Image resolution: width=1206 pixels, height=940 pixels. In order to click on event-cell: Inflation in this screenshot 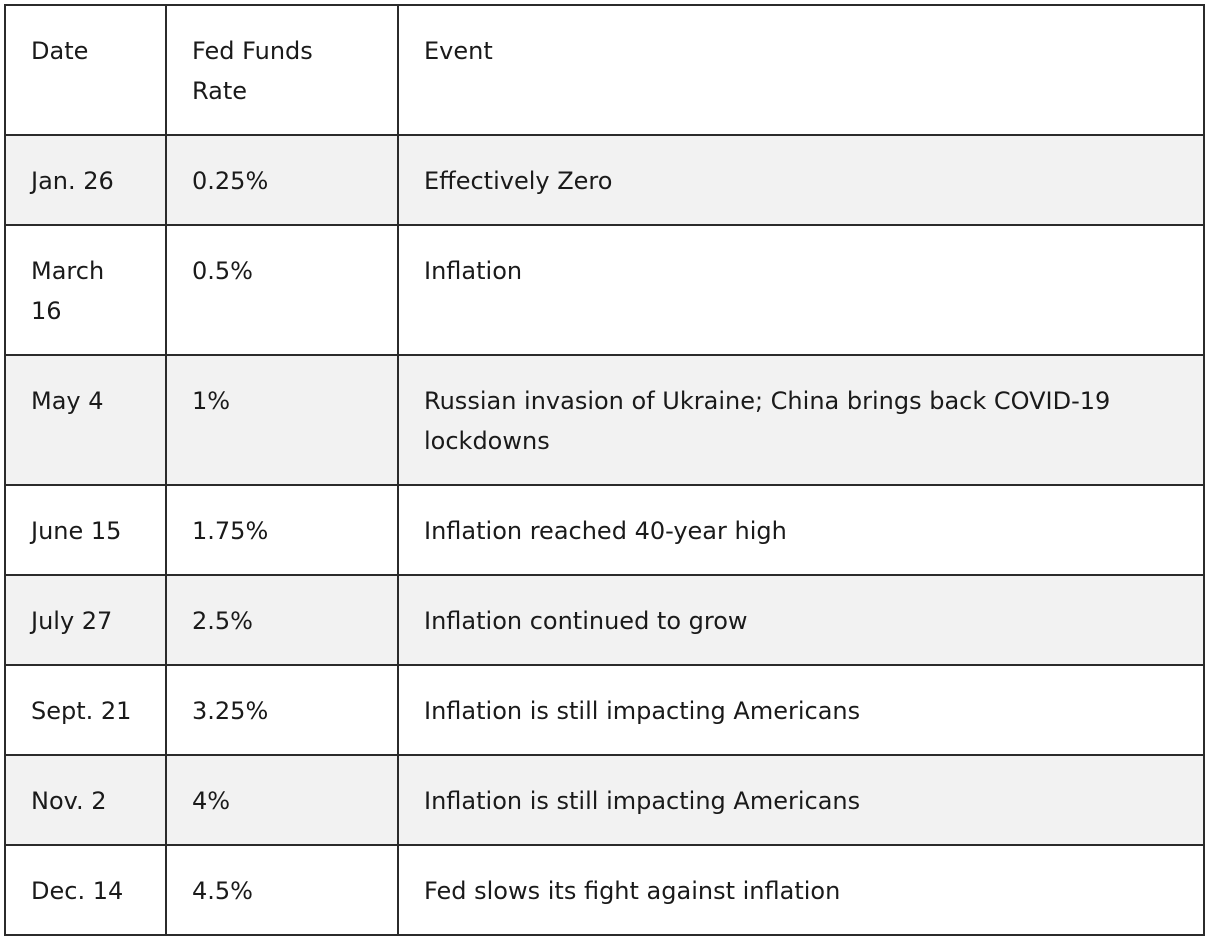, I will do `click(801, 290)`.